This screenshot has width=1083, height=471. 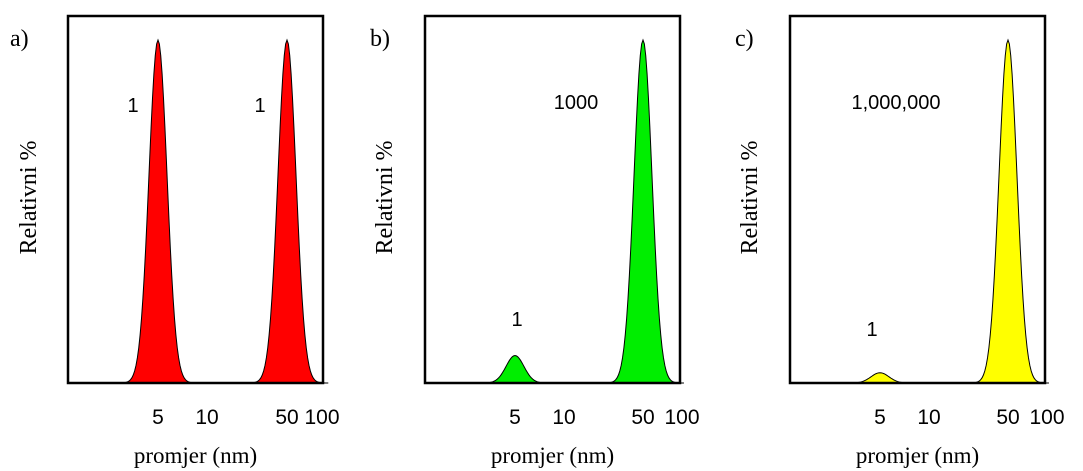 What do you see at coordinates (380, 39) in the screenshot?
I see `panel-letter: b)` at bounding box center [380, 39].